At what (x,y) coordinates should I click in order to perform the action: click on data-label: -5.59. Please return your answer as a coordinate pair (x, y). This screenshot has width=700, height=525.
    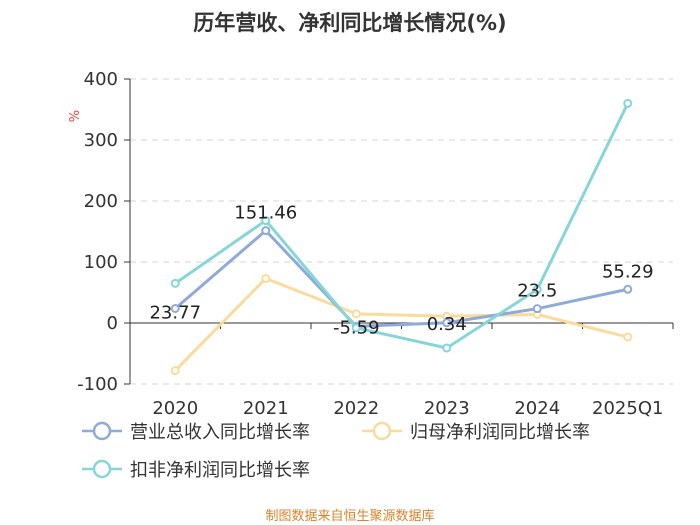
    Looking at the image, I should click on (356, 327).